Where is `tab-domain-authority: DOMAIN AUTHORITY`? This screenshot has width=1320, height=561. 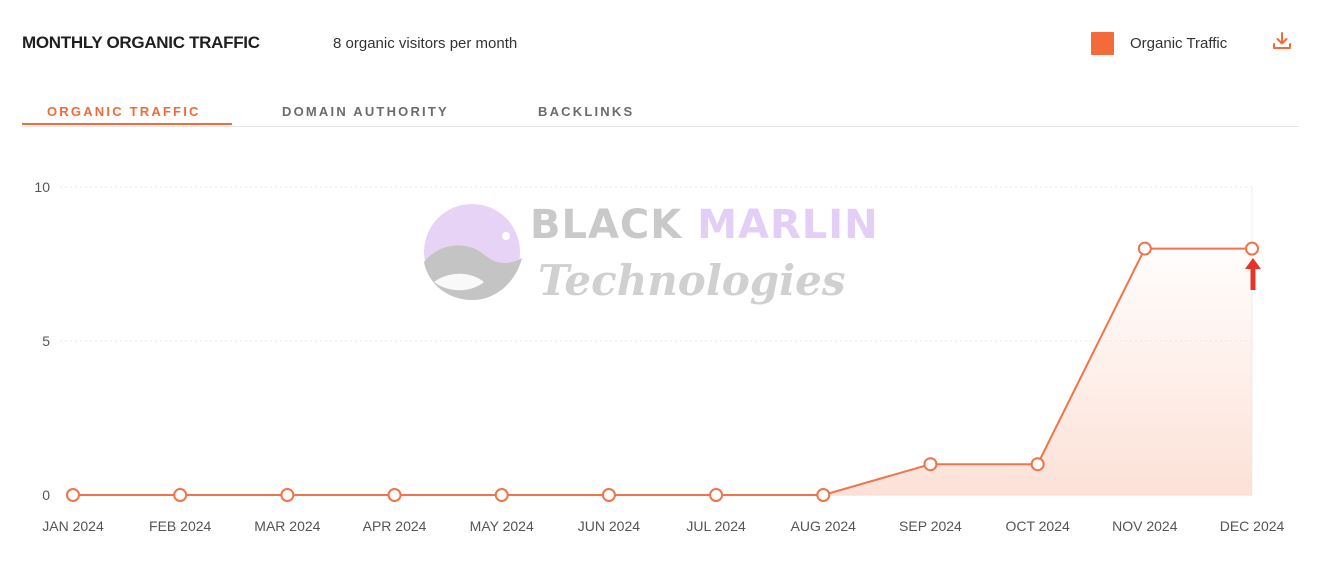
tab-domain-authority: DOMAIN AUTHORITY is located at coordinates (365, 111).